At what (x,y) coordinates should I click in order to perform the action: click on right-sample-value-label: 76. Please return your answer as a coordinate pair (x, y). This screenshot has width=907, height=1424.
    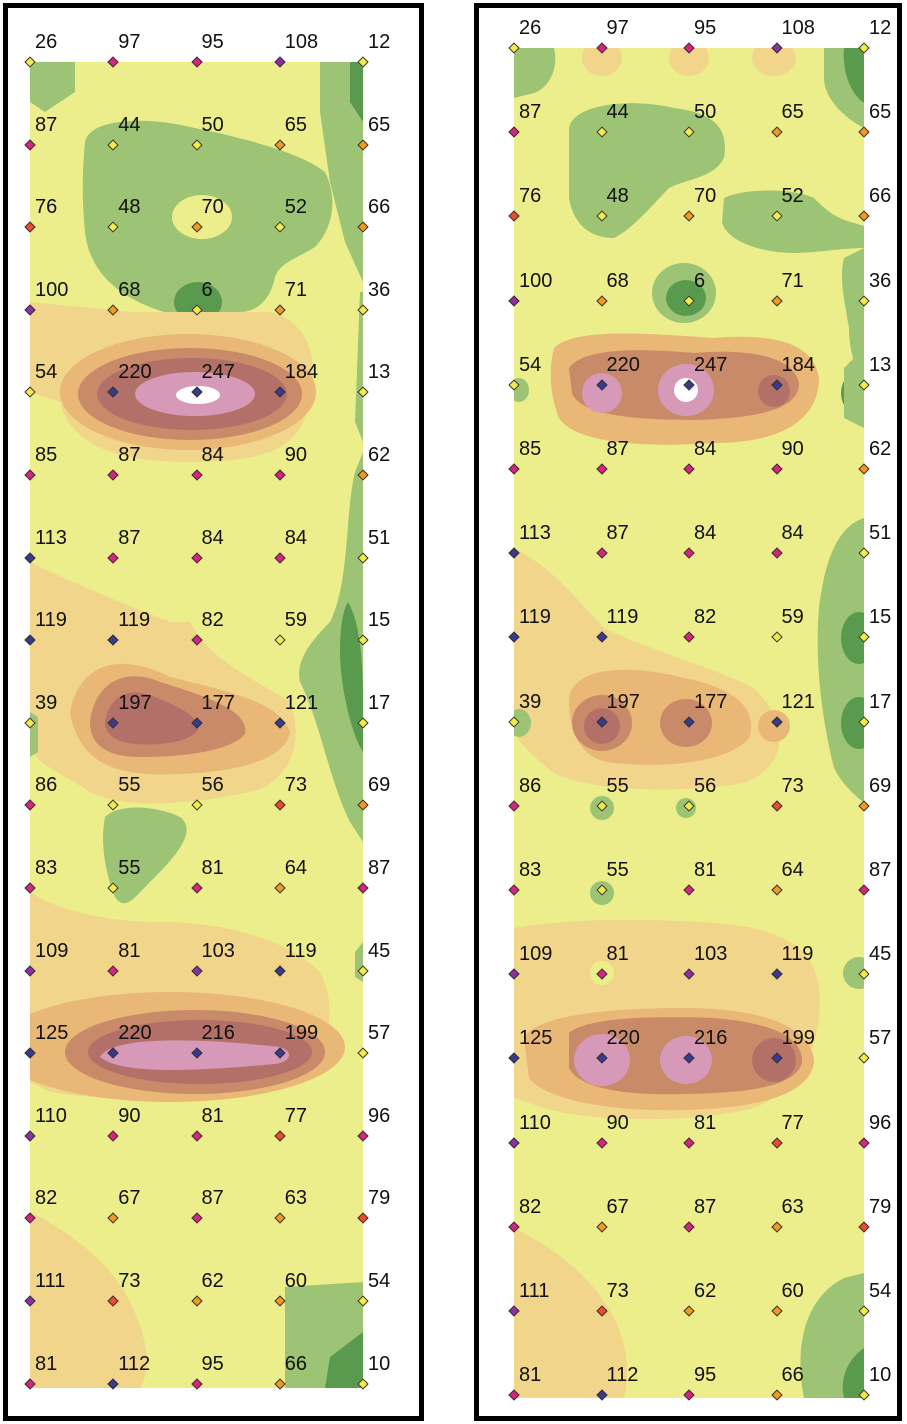
    Looking at the image, I should click on (530, 196).